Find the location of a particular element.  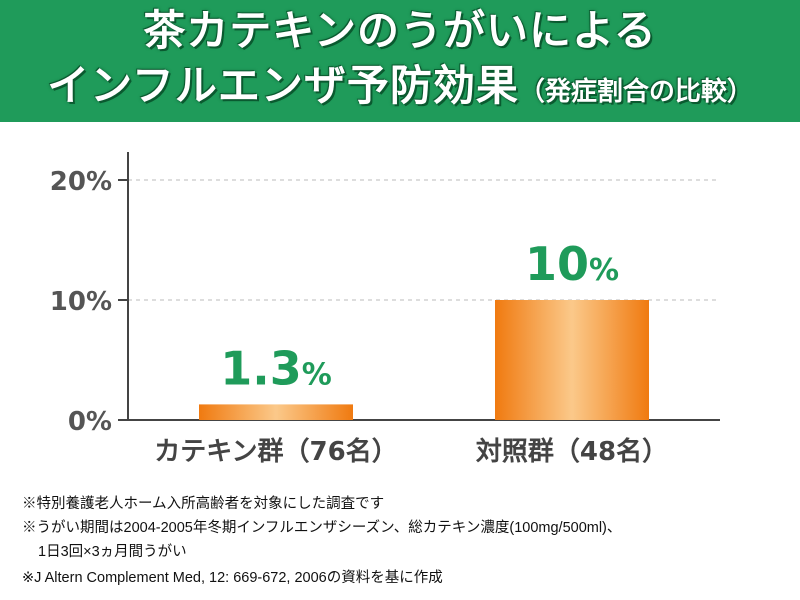

chart-title-subtitle: （発症割合の比較） is located at coordinates (635, 92).